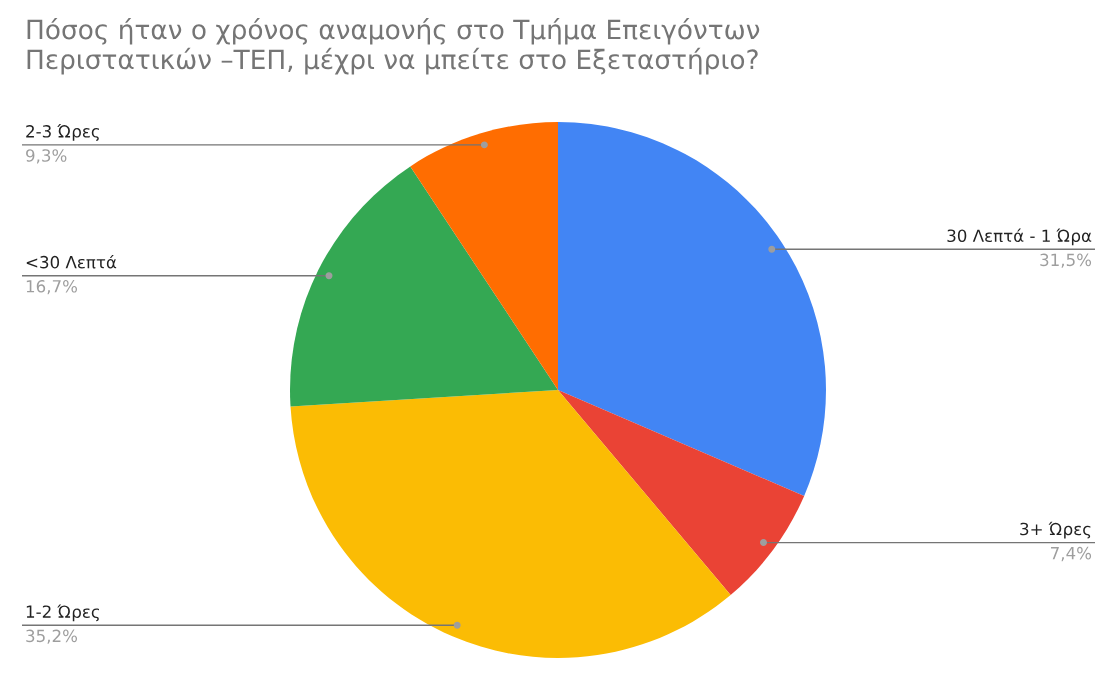 The image size is (1114, 680). What do you see at coordinates (1071, 554) in the screenshot?
I see `data-label: 7,4%` at bounding box center [1071, 554].